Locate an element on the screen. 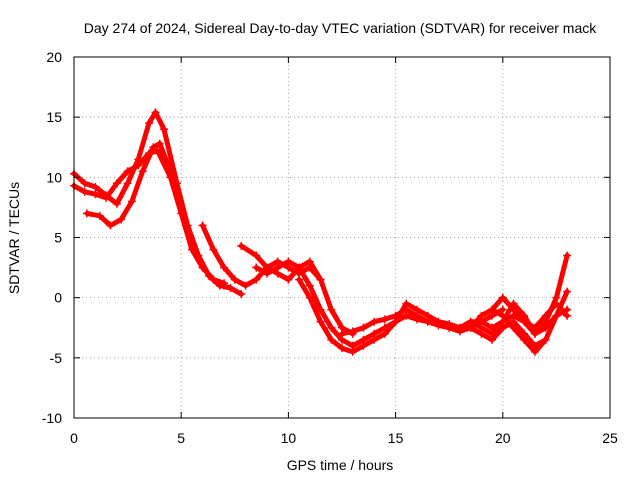 Image resolution: width=640 pixels, height=480 pixels. x-tick-label: 15 is located at coordinates (396, 438).